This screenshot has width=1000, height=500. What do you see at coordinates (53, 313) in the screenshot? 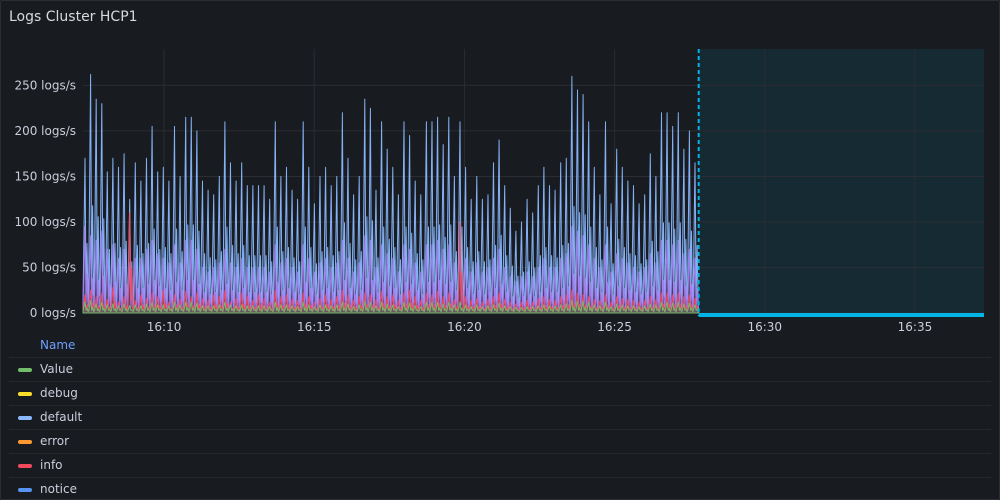
I see `y-tick-label: 0 logs/s` at bounding box center [53, 313].